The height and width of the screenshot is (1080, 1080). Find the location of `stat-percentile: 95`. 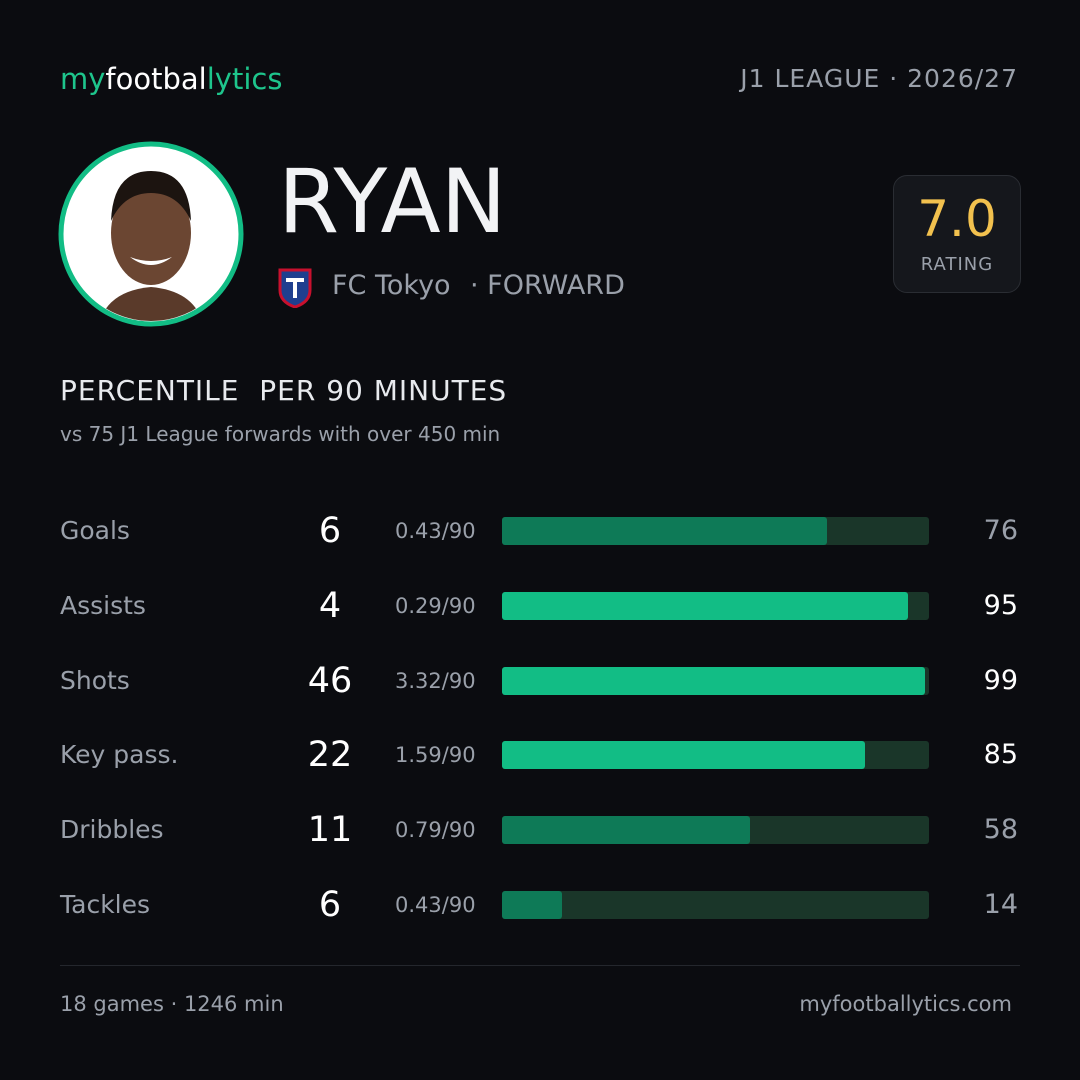

stat-percentile: 95 is located at coordinates (1000, 605).